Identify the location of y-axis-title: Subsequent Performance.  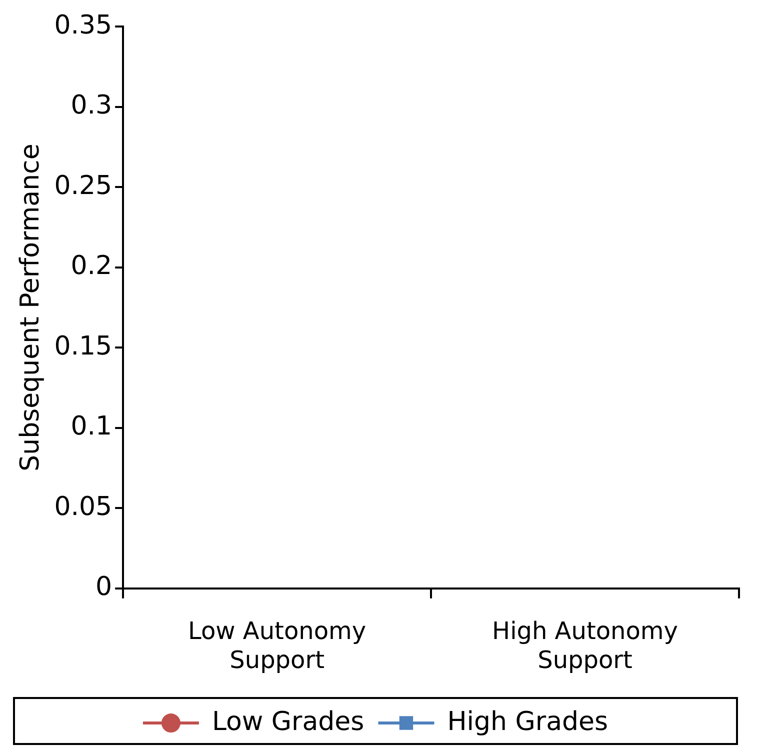
(30, 308).